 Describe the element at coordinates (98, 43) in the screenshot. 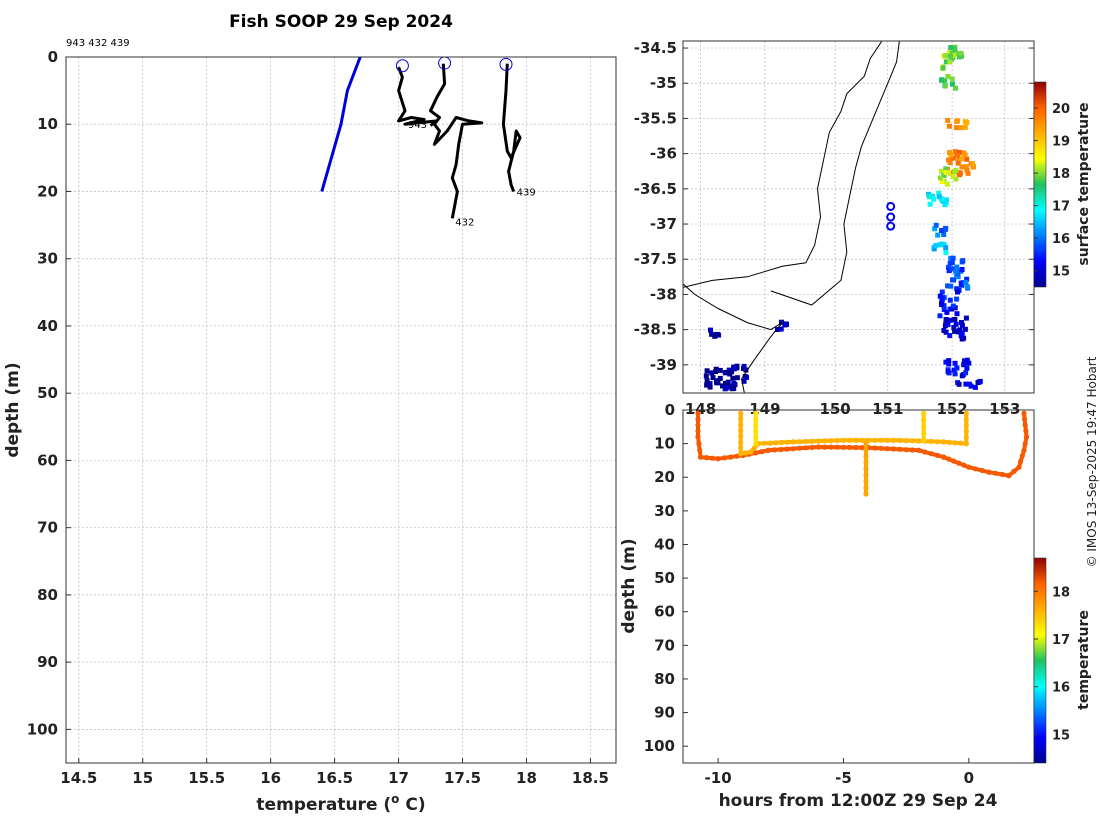

I see `profile-ids: 943 432 439` at that location.